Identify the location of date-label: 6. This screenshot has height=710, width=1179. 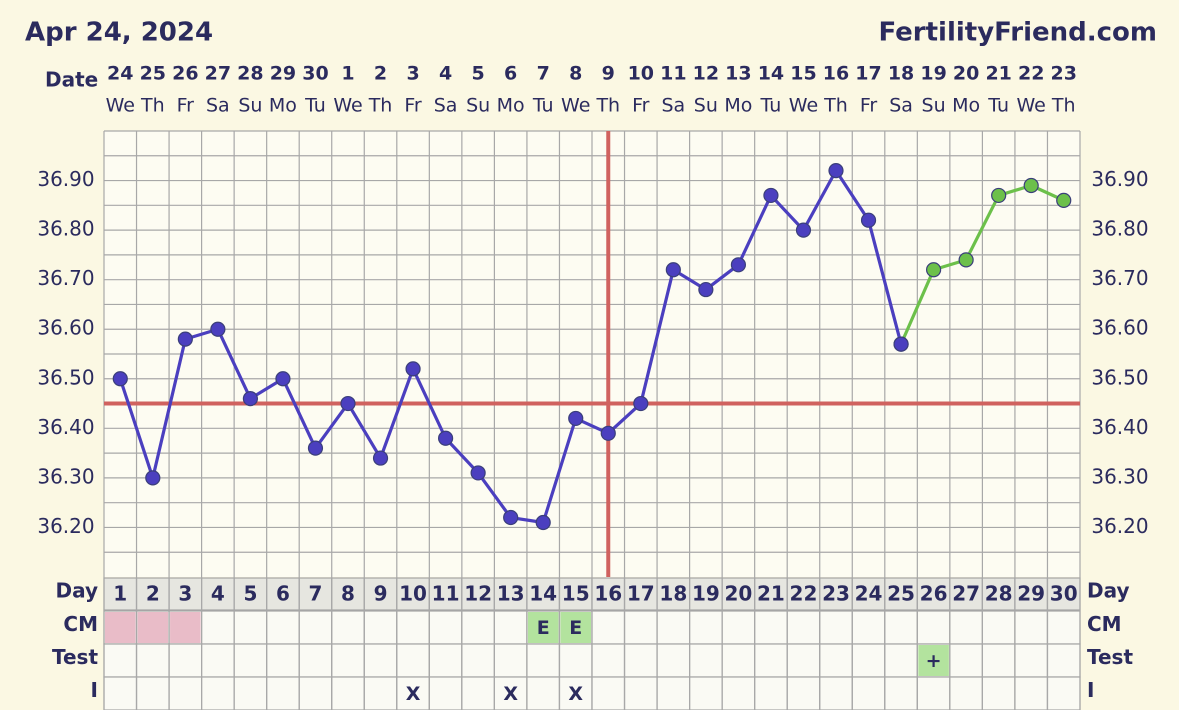
(510, 74).